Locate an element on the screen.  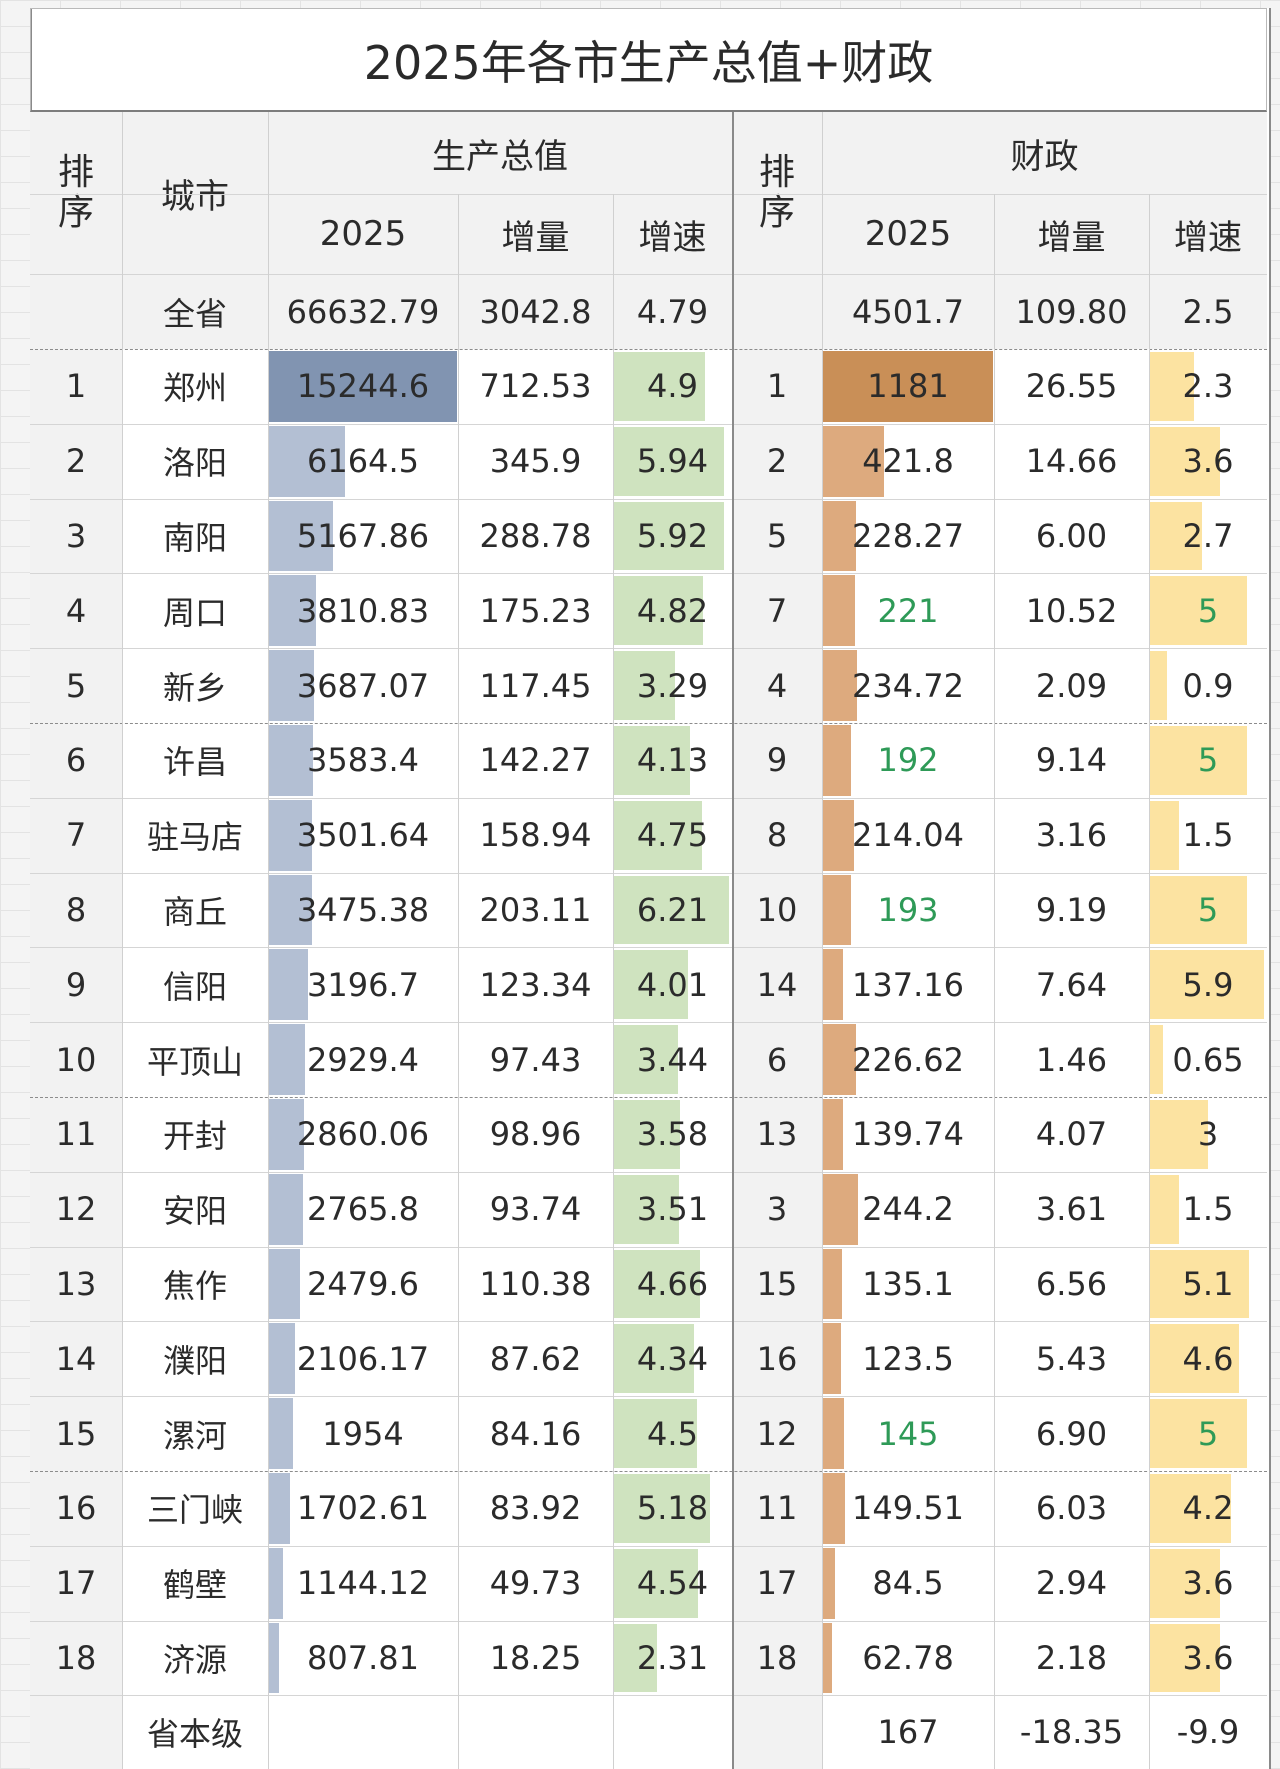
row-fiscal: 192 is located at coordinates (908, 760).